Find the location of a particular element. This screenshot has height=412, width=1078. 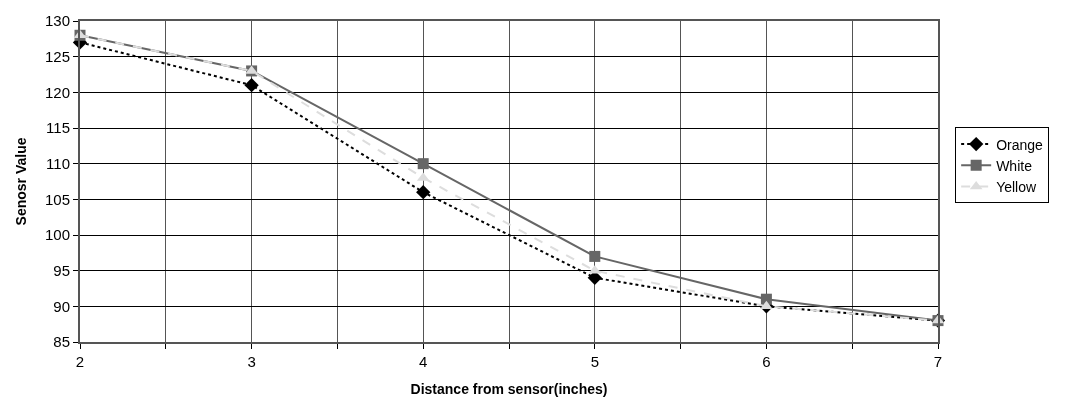

y-tick-label: 95 is located at coordinates (61, 270).